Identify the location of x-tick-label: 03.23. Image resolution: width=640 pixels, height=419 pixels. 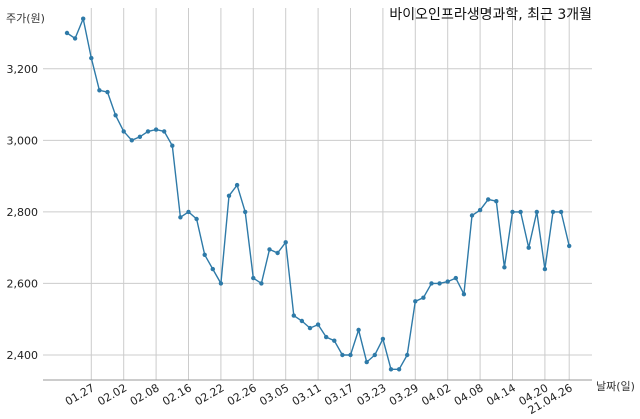
(372, 394).